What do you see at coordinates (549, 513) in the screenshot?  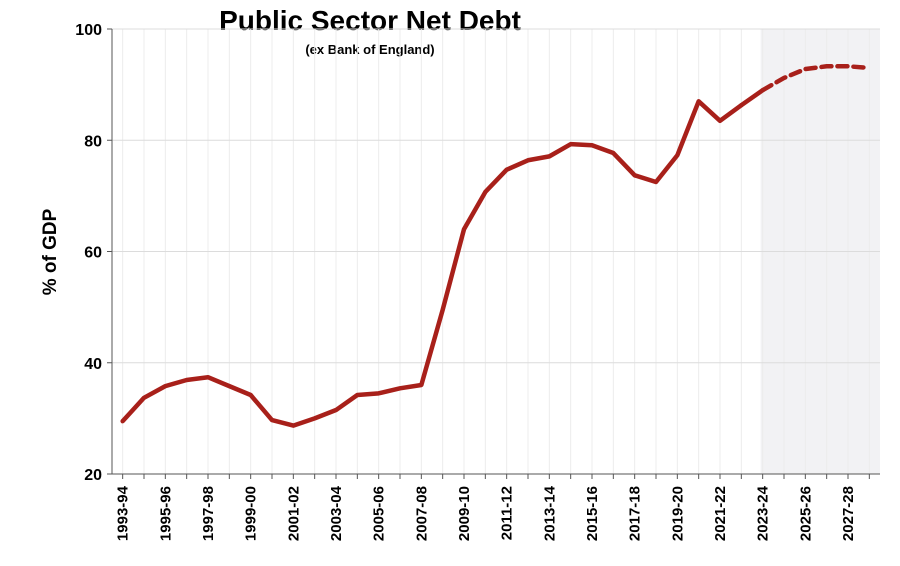 I see `x-tick-label: 2013-14` at bounding box center [549, 513].